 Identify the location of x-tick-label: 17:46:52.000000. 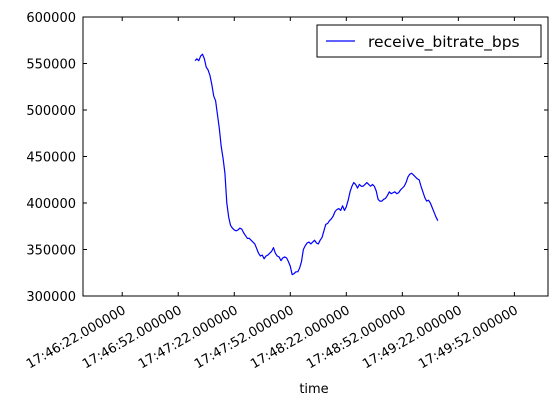
(132, 337).